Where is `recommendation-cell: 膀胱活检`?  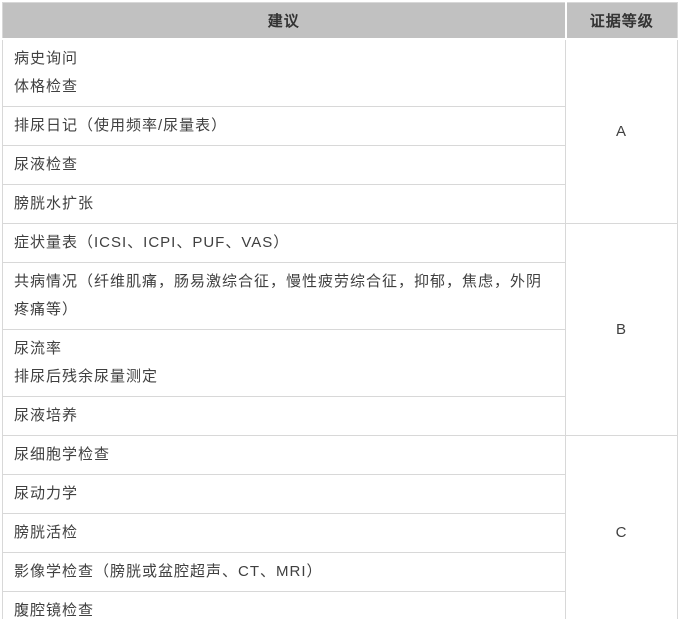
recommendation-cell: 膀胱活检 is located at coordinates (284, 533).